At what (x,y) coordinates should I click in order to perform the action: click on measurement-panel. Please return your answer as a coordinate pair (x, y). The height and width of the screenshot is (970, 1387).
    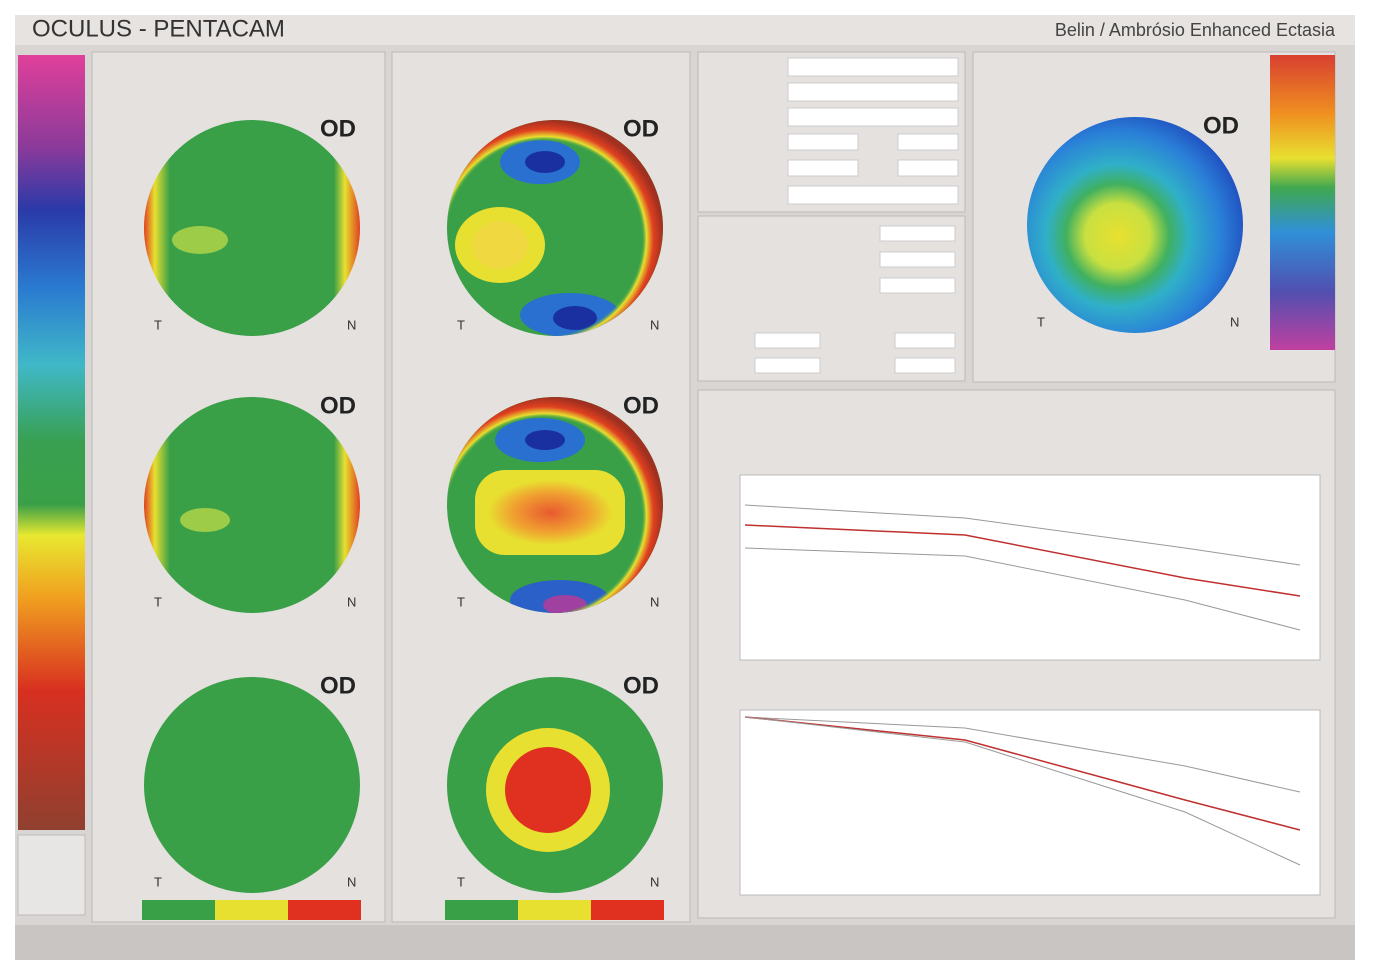
    Looking at the image, I should click on (831, 298).